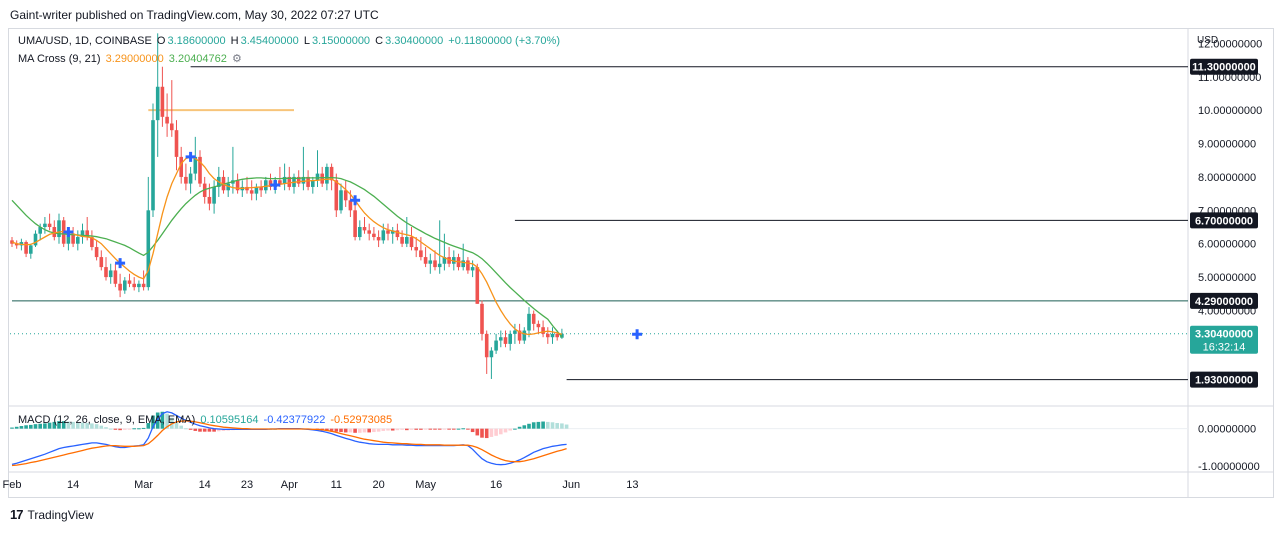  I want to click on open-value: 3.18600000, so click(196, 41).